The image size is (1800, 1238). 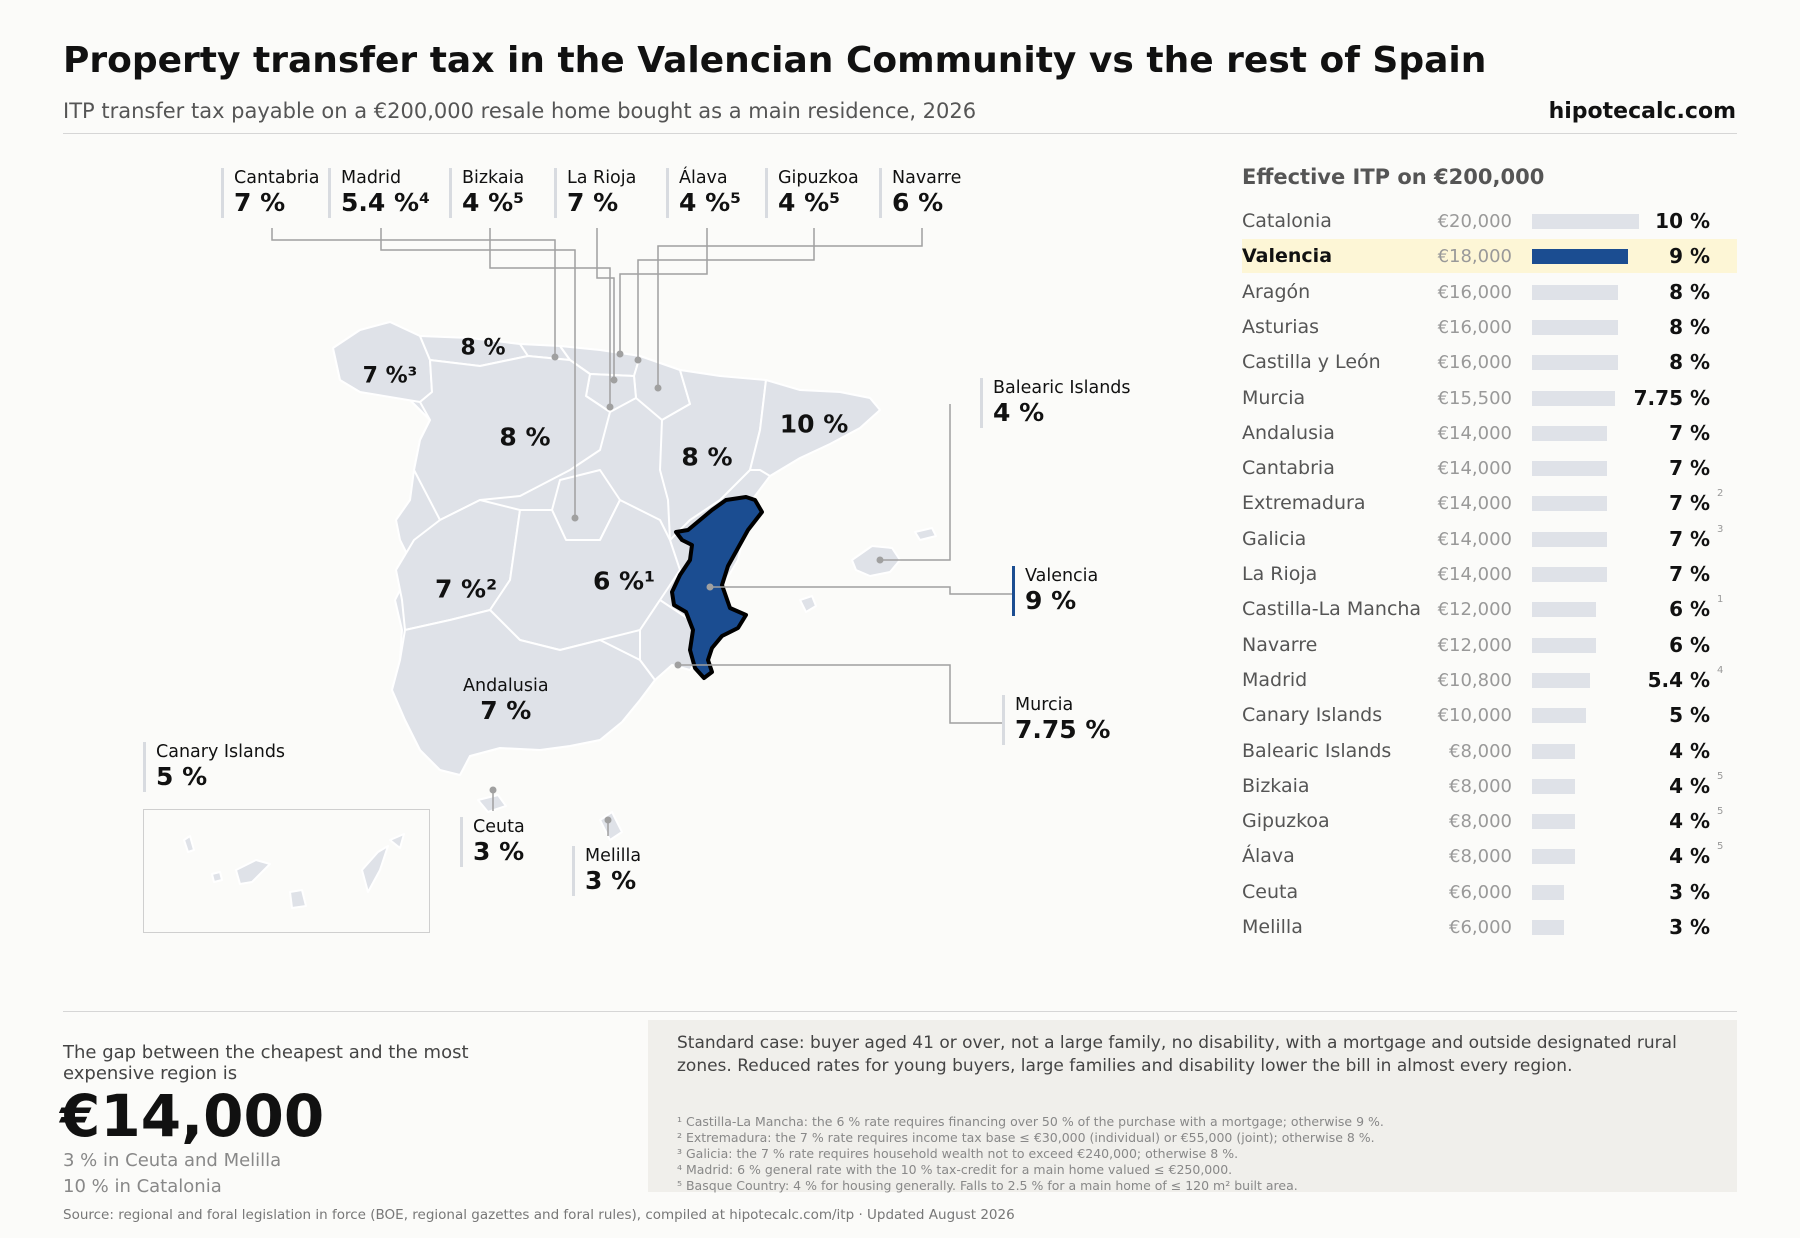 What do you see at coordinates (214, 767) in the screenshot?
I see `callout-canary-islands: Canary Islands 5 %` at bounding box center [214, 767].